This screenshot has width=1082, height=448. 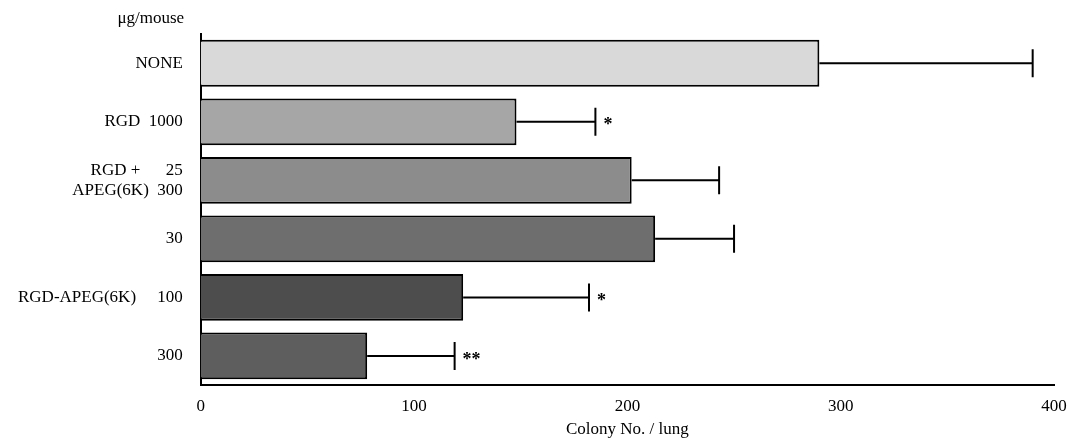 I want to click on x-tick-label: 100, so click(x=414, y=405).